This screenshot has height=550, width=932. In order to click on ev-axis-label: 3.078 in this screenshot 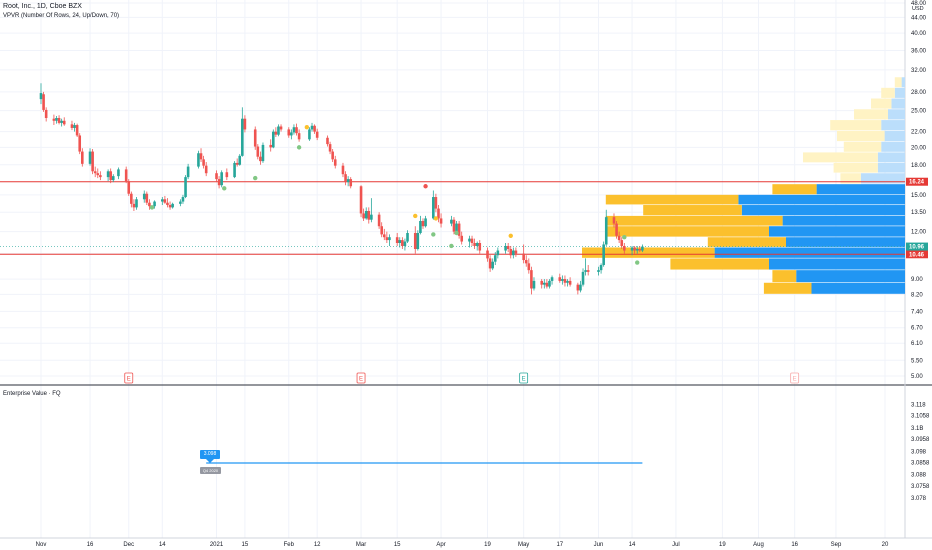, I will do `click(919, 499)`.